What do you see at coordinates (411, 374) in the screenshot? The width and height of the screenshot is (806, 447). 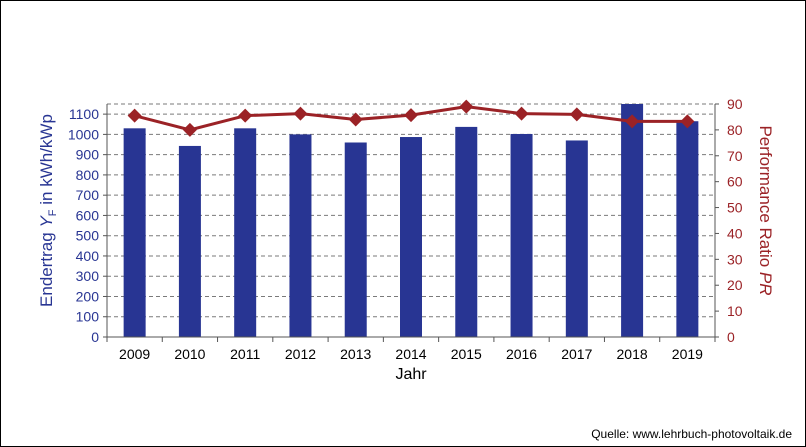 I see `x-axis-label: Jahr` at bounding box center [411, 374].